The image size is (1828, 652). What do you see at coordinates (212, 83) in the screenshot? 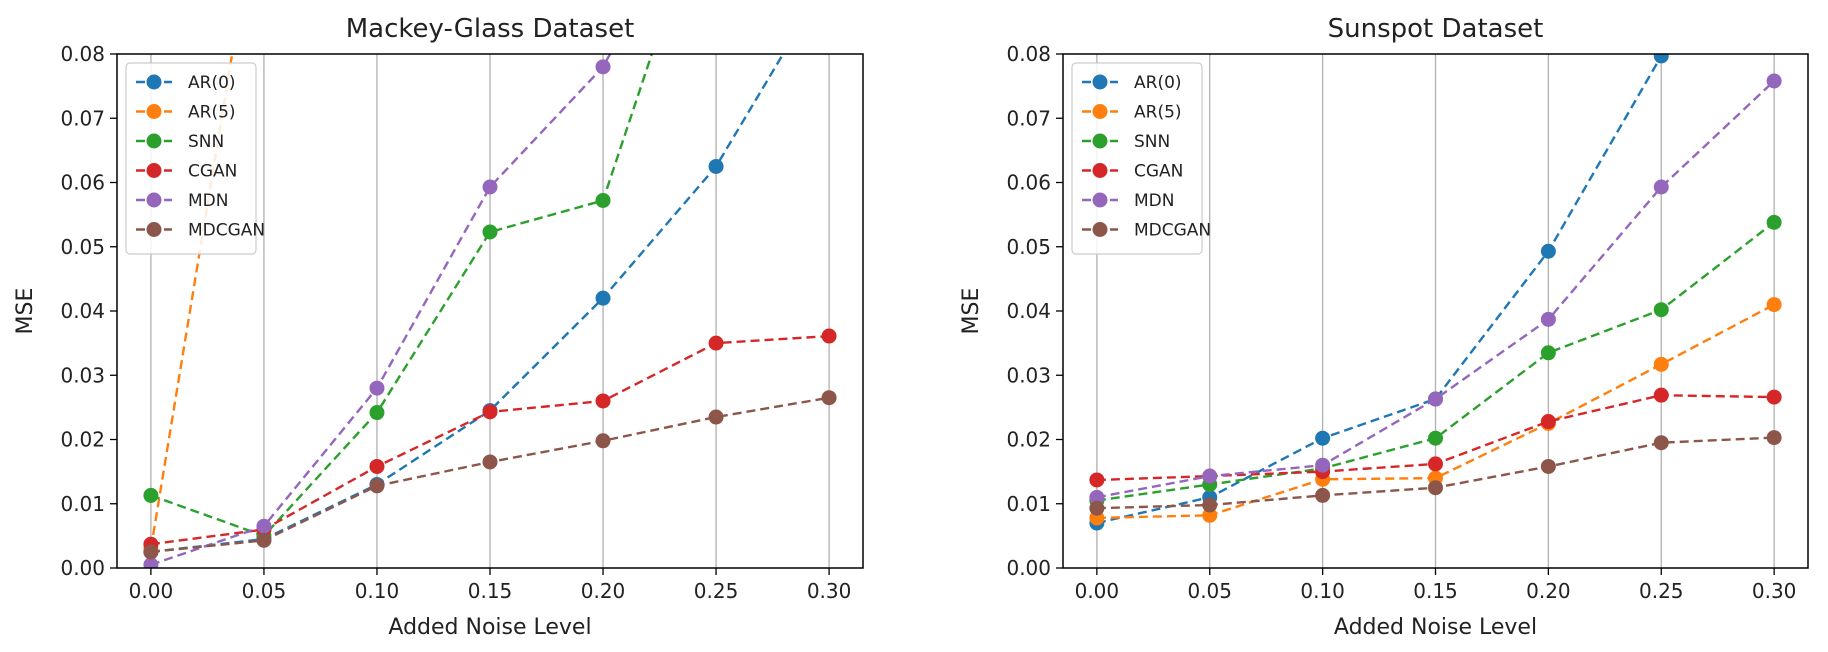
I see `legend-label: AR(0)` at bounding box center [212, 83].